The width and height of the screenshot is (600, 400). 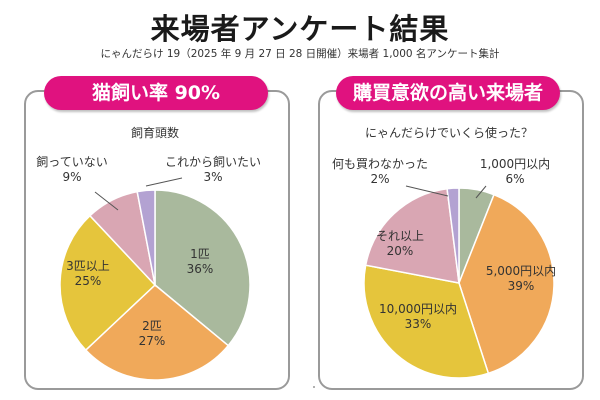 I want to click on pie-0-value-0: 36%, so click(x=200, y=269).